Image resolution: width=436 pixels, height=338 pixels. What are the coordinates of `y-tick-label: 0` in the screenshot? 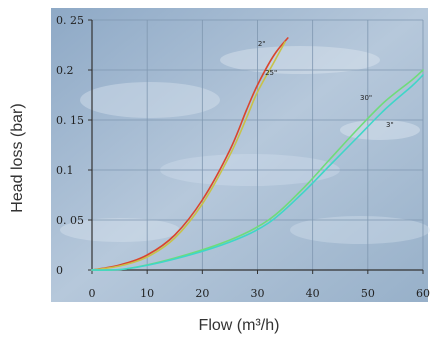 It's located at (59, 270).